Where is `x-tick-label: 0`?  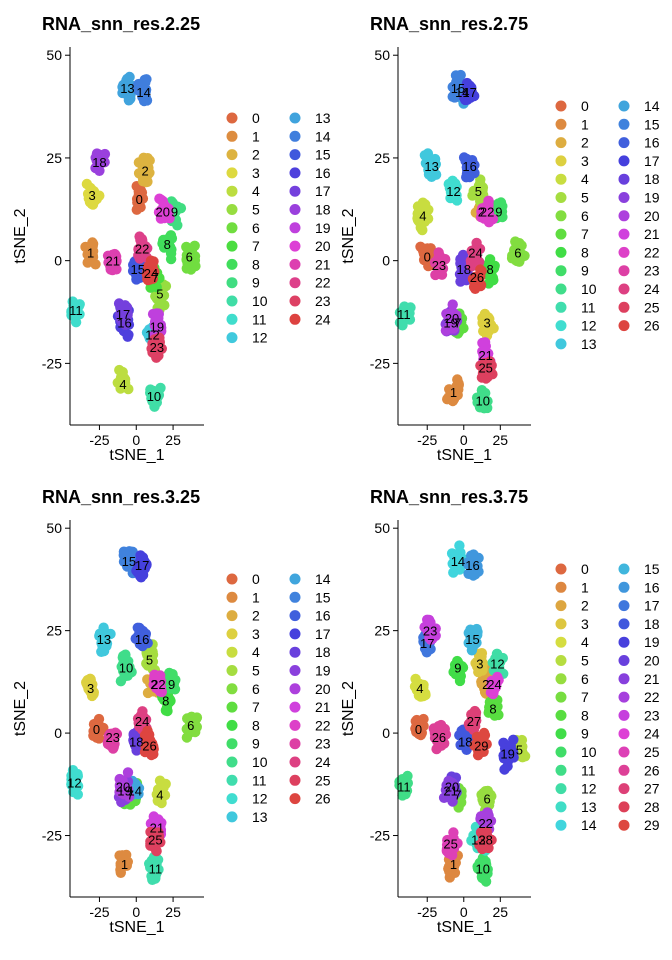 x-tick-label: 0 is located at coordinates (464, 440).